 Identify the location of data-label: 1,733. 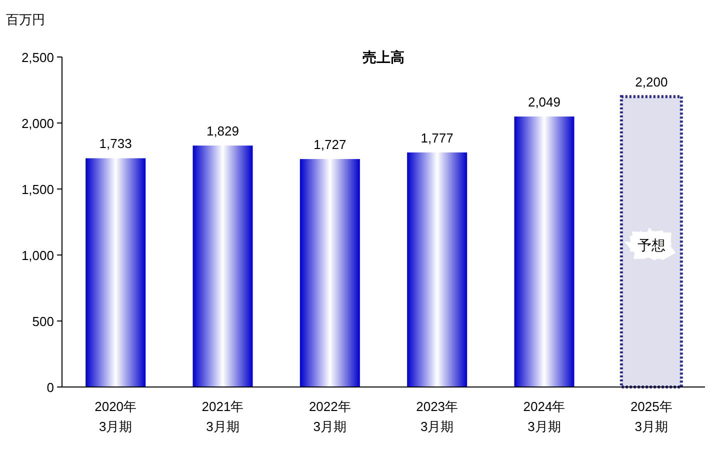
(115, 144).